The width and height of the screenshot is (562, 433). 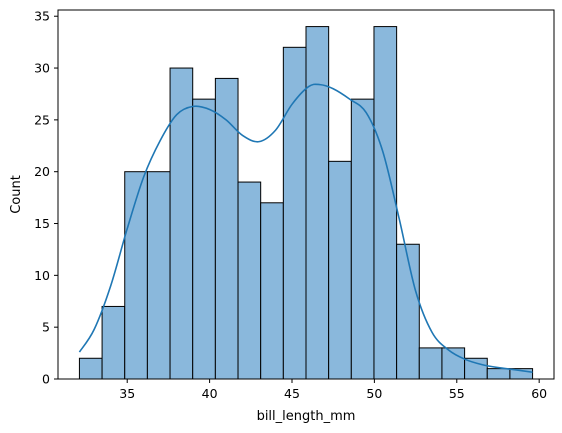 I want to click on y-tick-label: 35, so click(x=42, y=16).